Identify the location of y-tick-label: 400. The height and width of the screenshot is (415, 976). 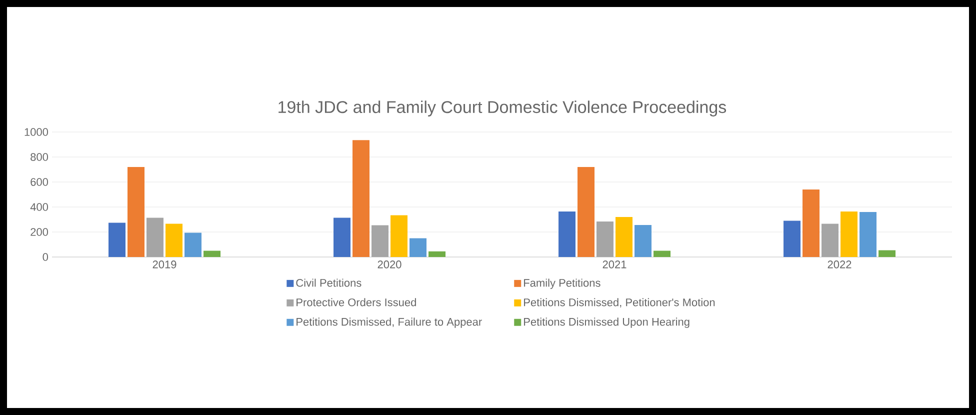
(39, 207).